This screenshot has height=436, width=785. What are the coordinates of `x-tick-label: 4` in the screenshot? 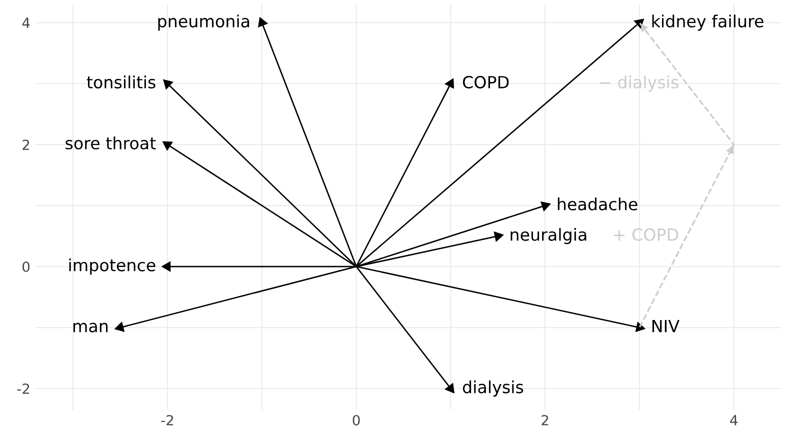 It's located at (734, 420).